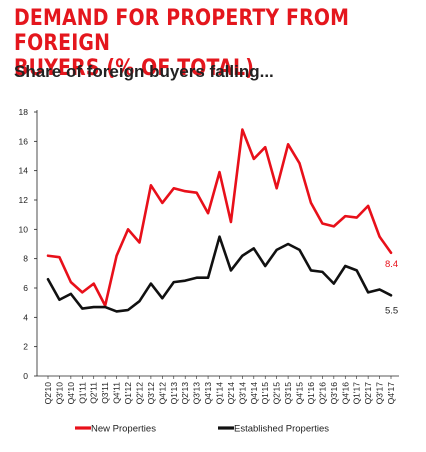 This screenshot has height=452, width=426. What do you see at coordinates (231, 393) in the screenshot?
I see `x-tick-label: Q2'14` at bounding box center [231, 393].